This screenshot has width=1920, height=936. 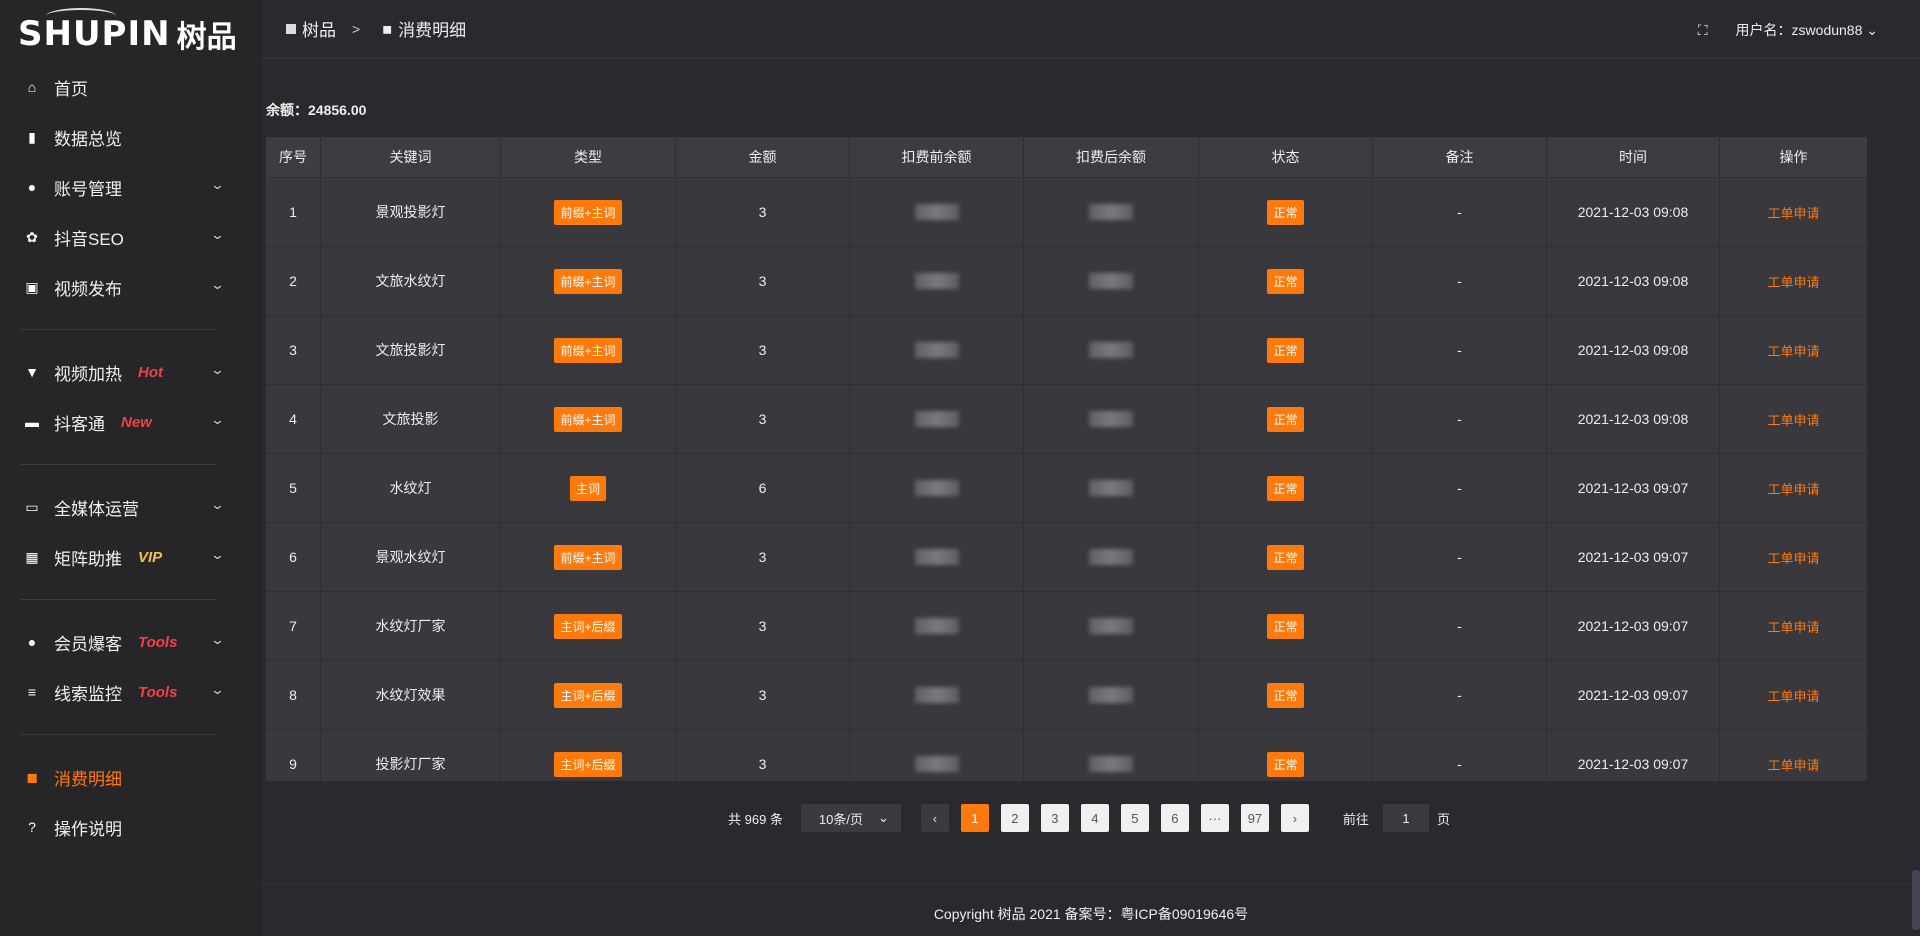 I want to click on page-button: 3, so click(x=1054, y=818).